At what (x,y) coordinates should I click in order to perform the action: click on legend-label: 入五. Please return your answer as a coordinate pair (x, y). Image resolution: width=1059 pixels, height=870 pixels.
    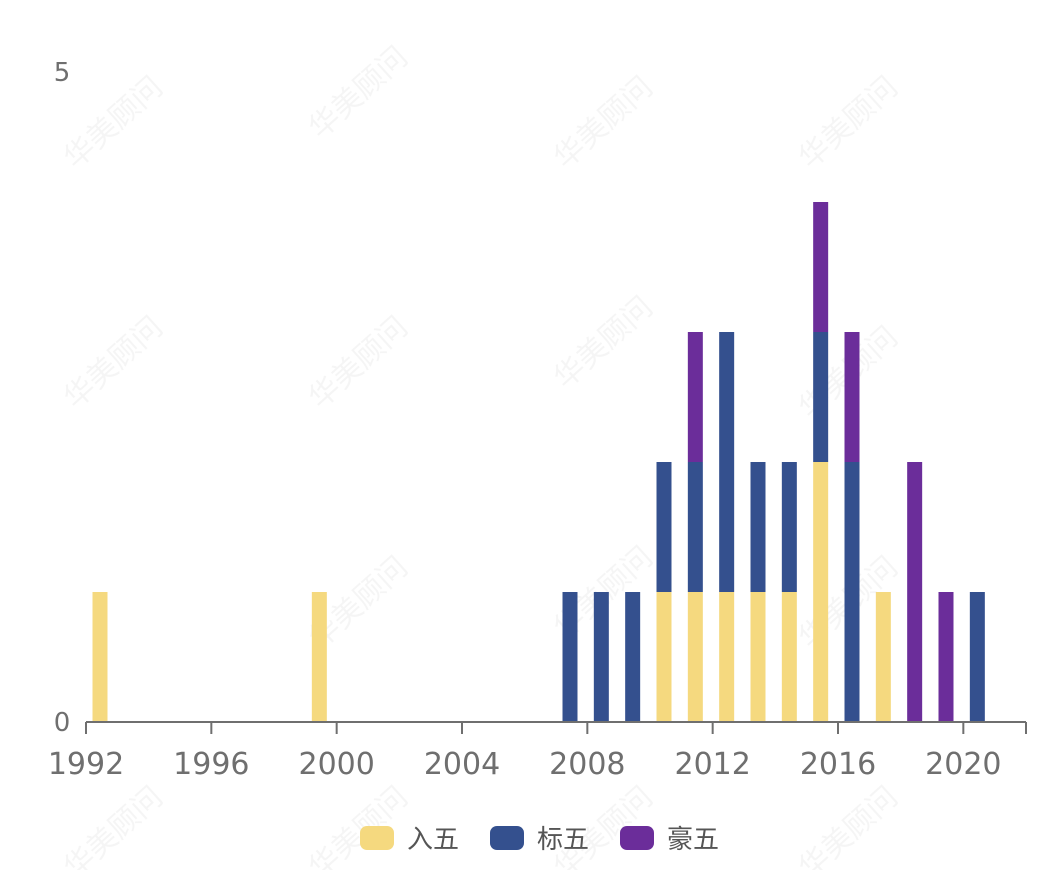
    Looking at the image, I should click on (433, 840).